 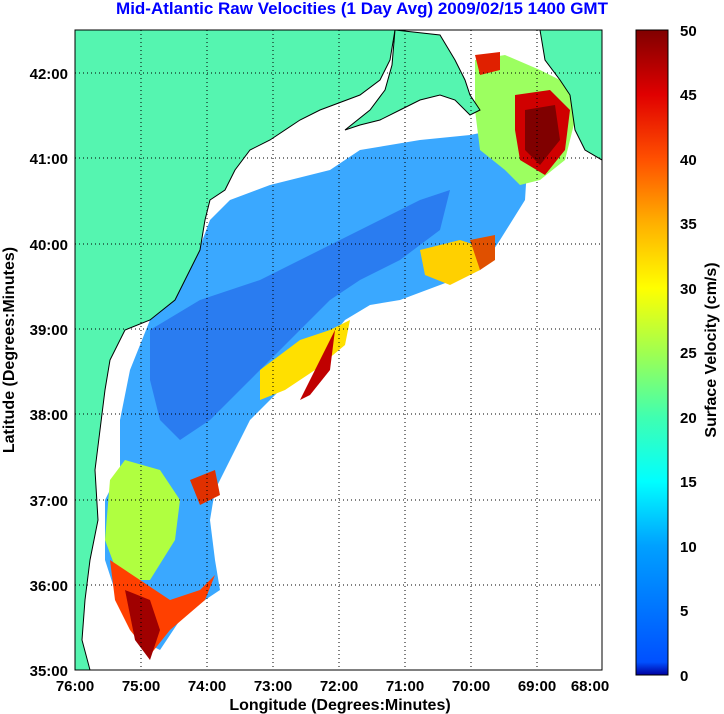 What do you see at coordinates (339, 686) in the screenshot?
I see `x-tick-label: 72:00` at bounding box center [339, 686].